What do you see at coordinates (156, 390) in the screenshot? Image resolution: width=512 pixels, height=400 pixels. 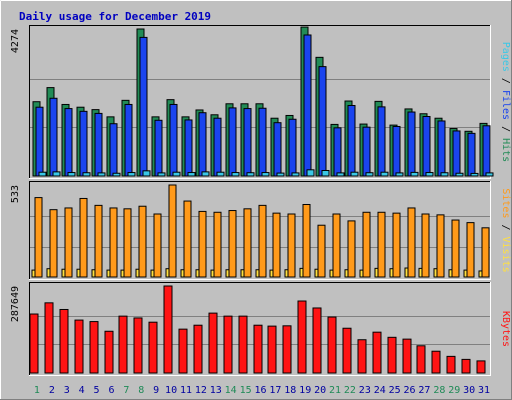 I see `x-tick-label-day-9: 9` at bounding box center [156, 390].